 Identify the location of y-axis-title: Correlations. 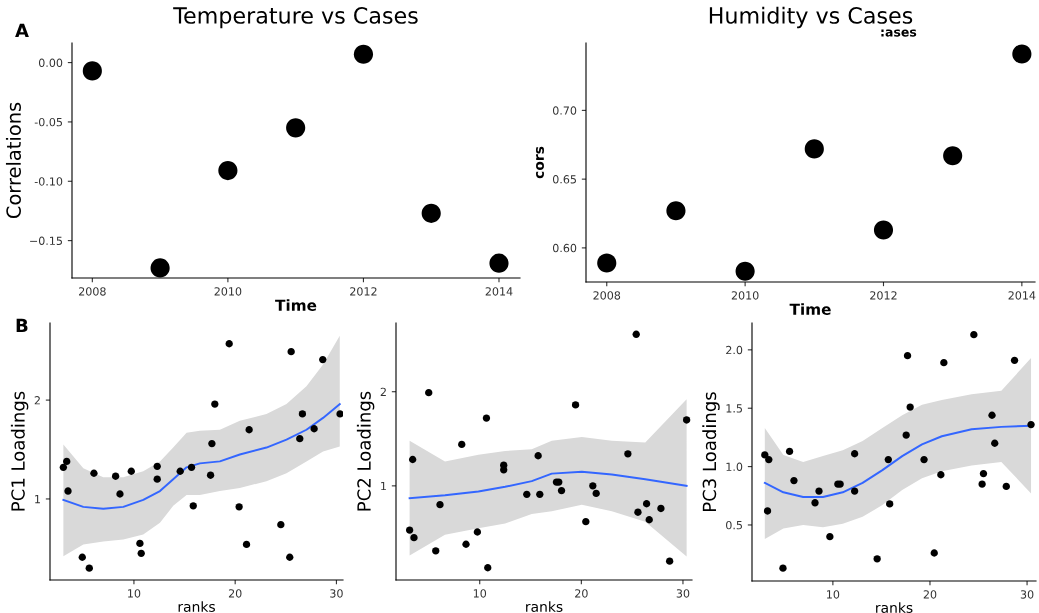
(13, 160).